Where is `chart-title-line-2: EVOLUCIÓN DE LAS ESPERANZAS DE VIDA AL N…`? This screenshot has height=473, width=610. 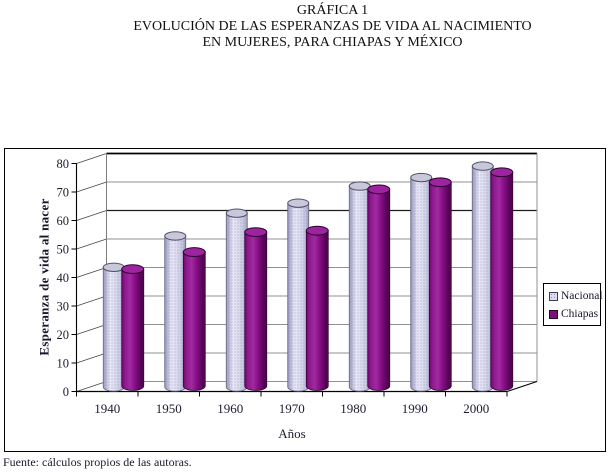
chart-title-line-2: EVOLUCIÓN DE LAS ESPERANZAS DE VIDA AL N… is located at coordinates (332, 26).